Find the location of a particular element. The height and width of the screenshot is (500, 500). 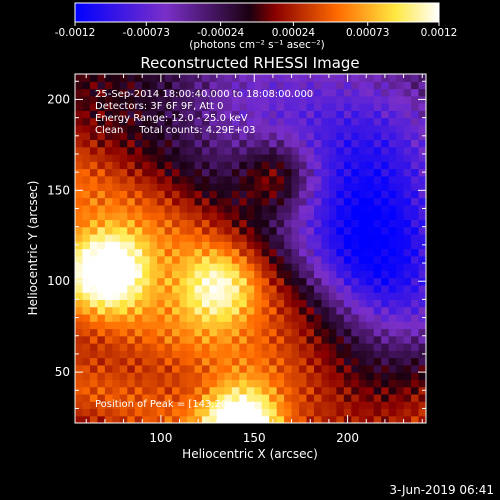

y-tick-label: 150 is located at coordinates (58, 190).